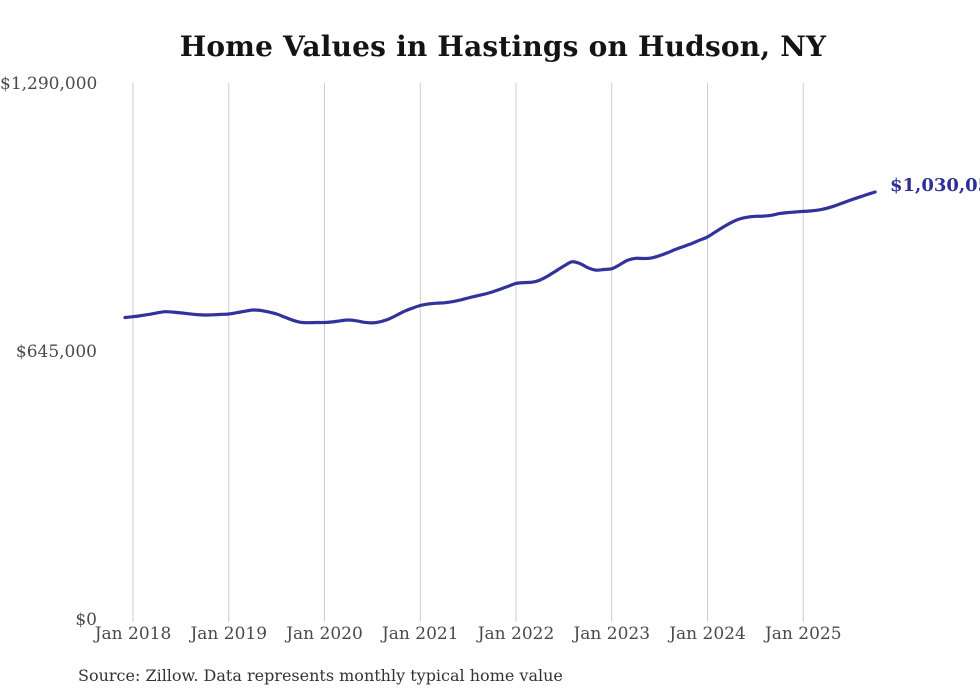  Describe the element at coordinates (503, 46) in the screenshot. I see `chart-title: Home Values in Hastings on Hudson, NY` at that location.